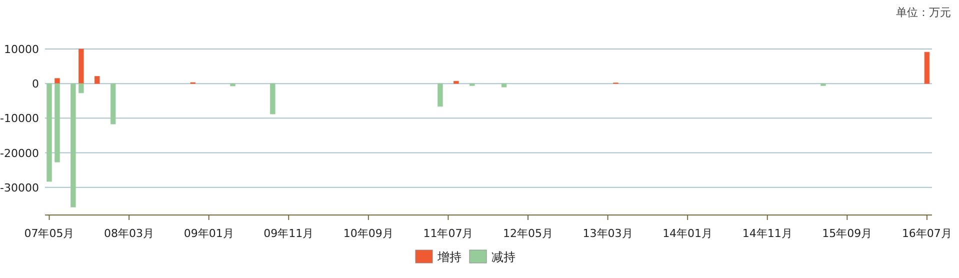 Image resolution: width=959 pixels, height=278 pixels. What do you see at coordinates (847, 233) in the screenshot?
I see `x-tick-label: 15年09月` at bounding box center [847, 233].